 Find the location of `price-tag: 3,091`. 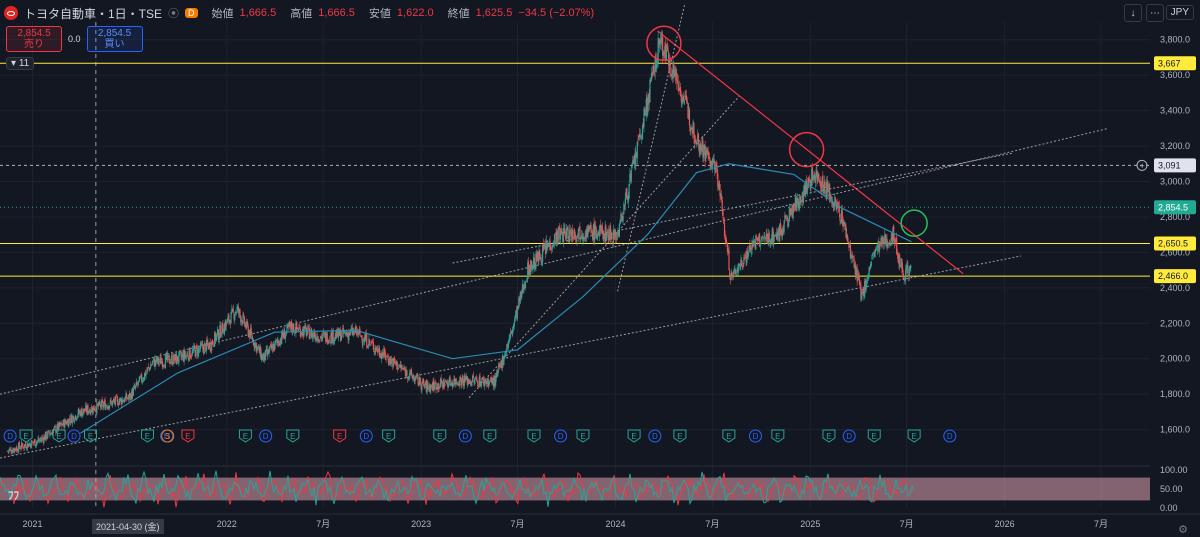

price-tag: 3,091 is located at coordinates (1175, 165).